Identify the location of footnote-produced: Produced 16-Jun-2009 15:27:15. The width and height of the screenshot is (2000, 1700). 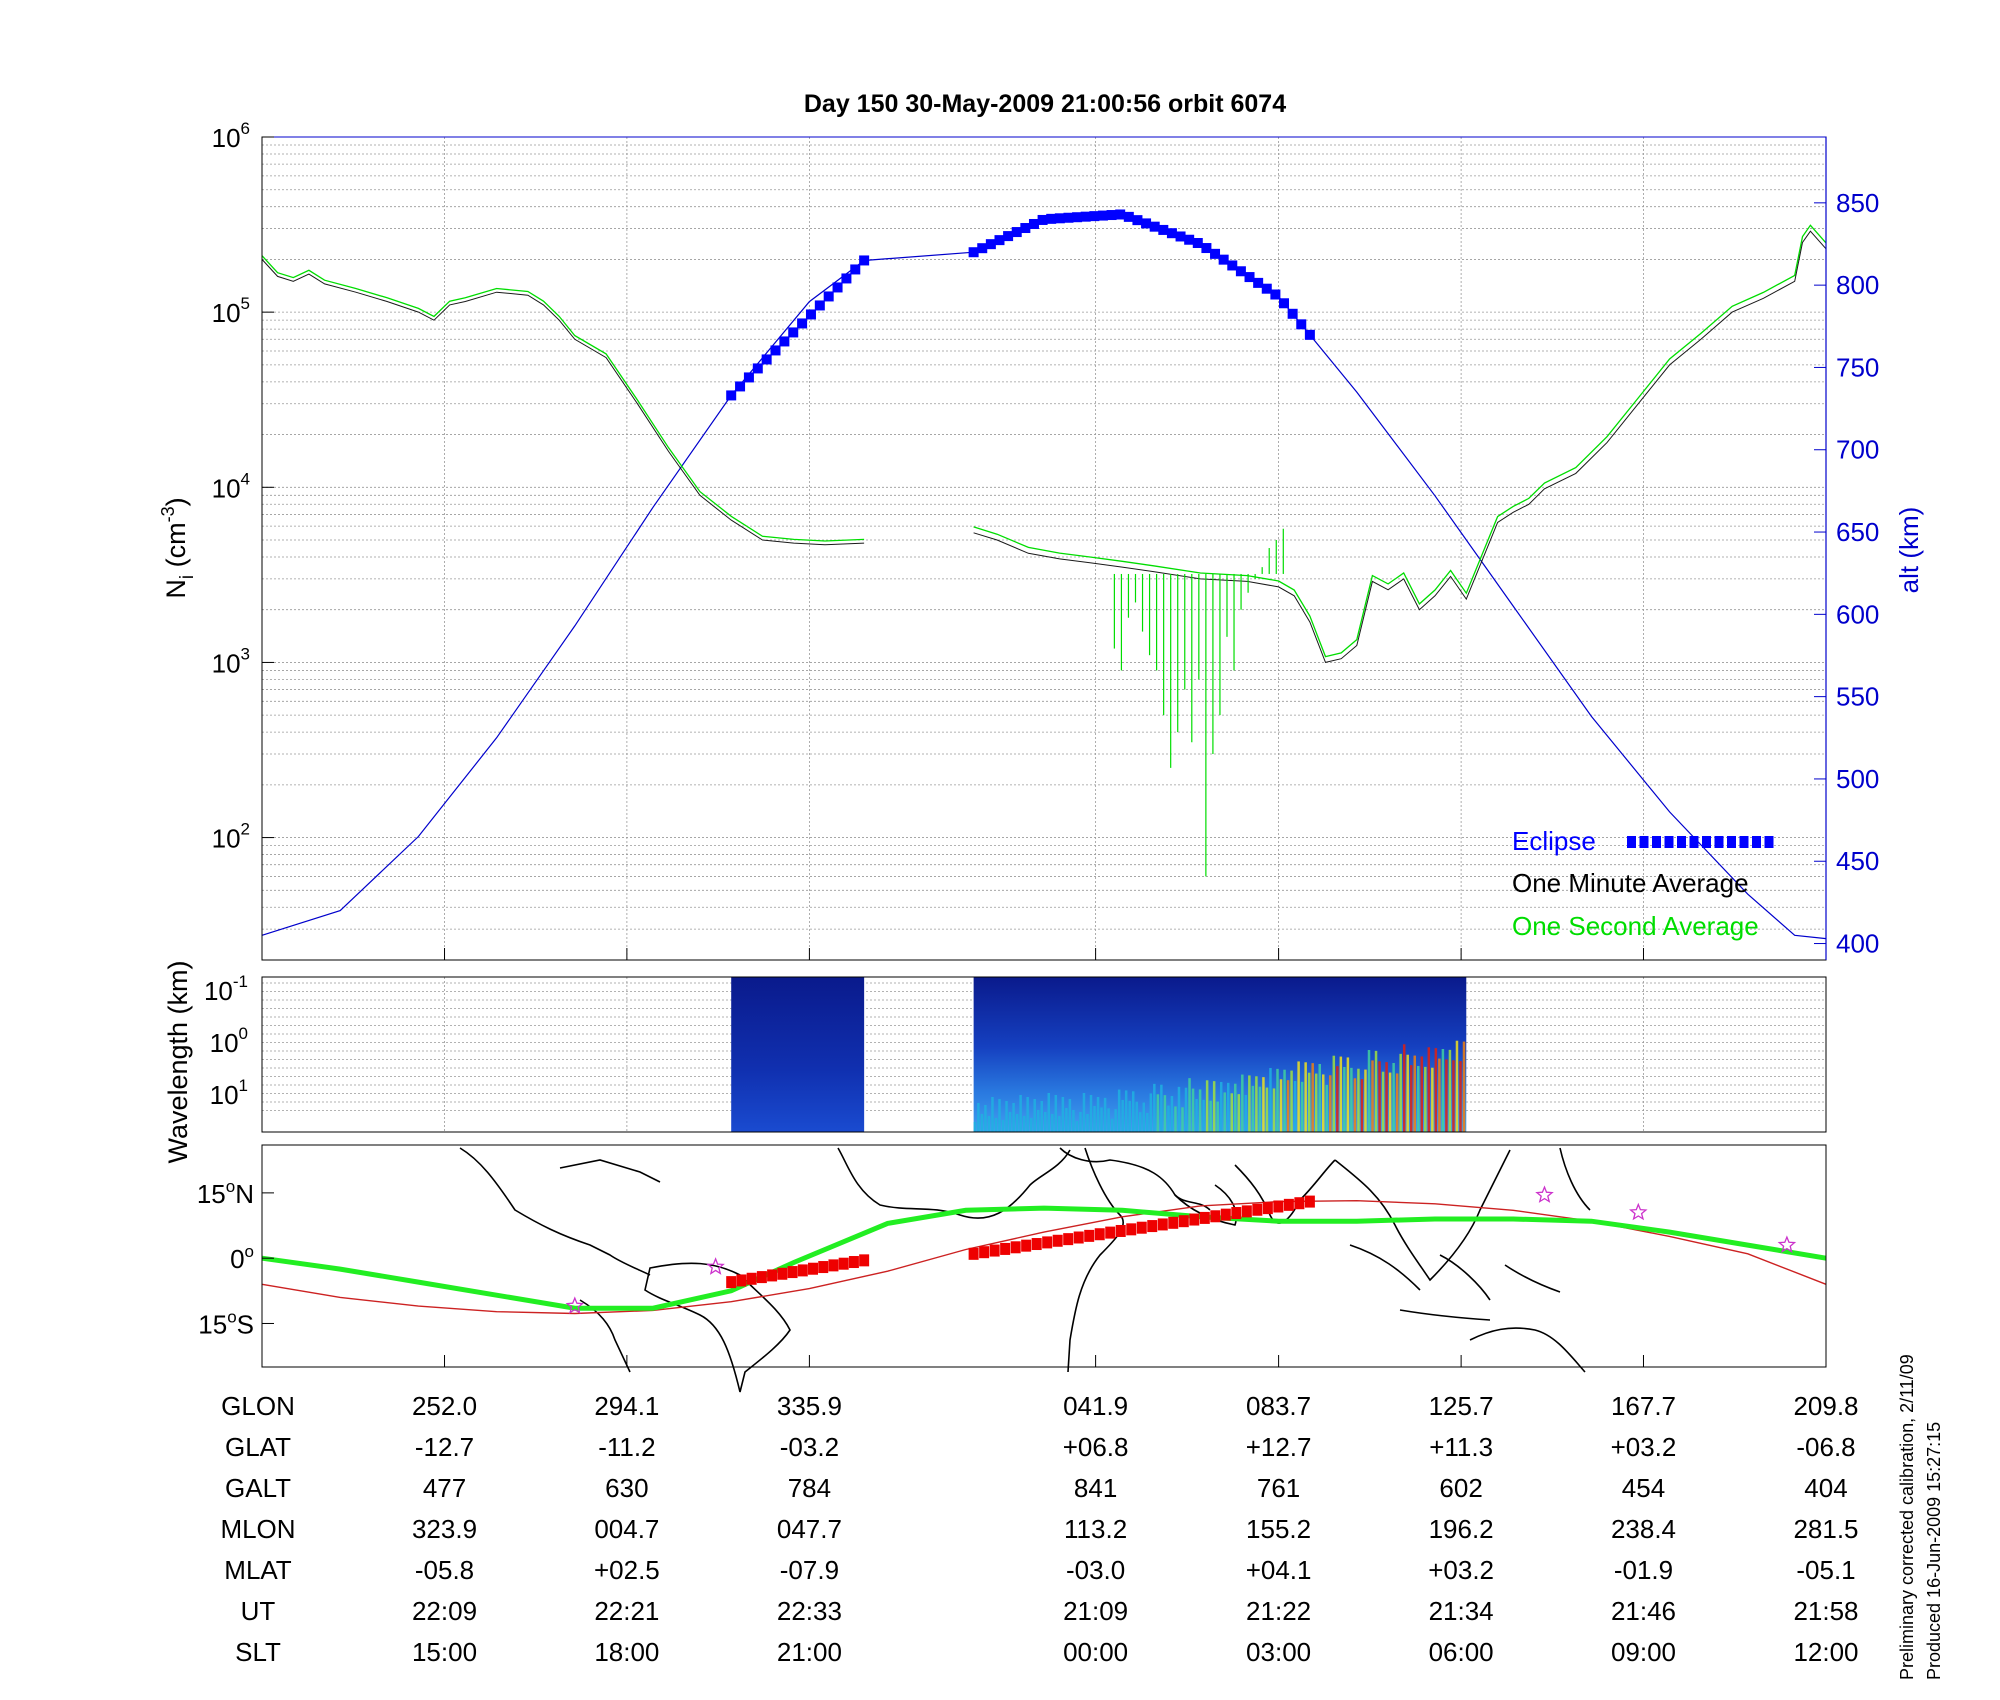
(1934, 1551).